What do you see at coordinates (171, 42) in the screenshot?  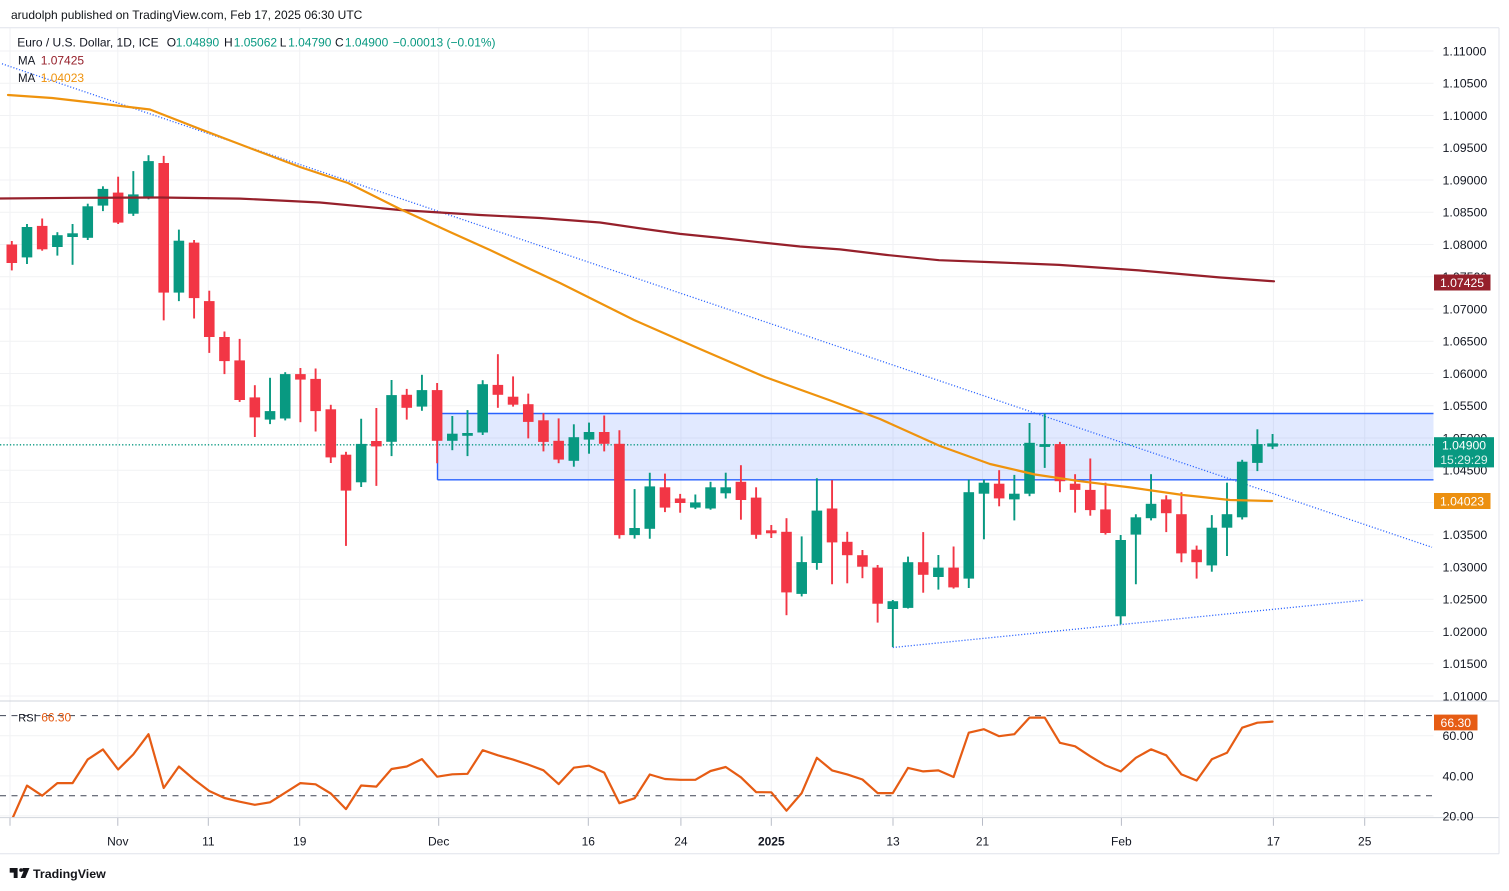 I see `svg-text: O` at bounding box center [171, 42].